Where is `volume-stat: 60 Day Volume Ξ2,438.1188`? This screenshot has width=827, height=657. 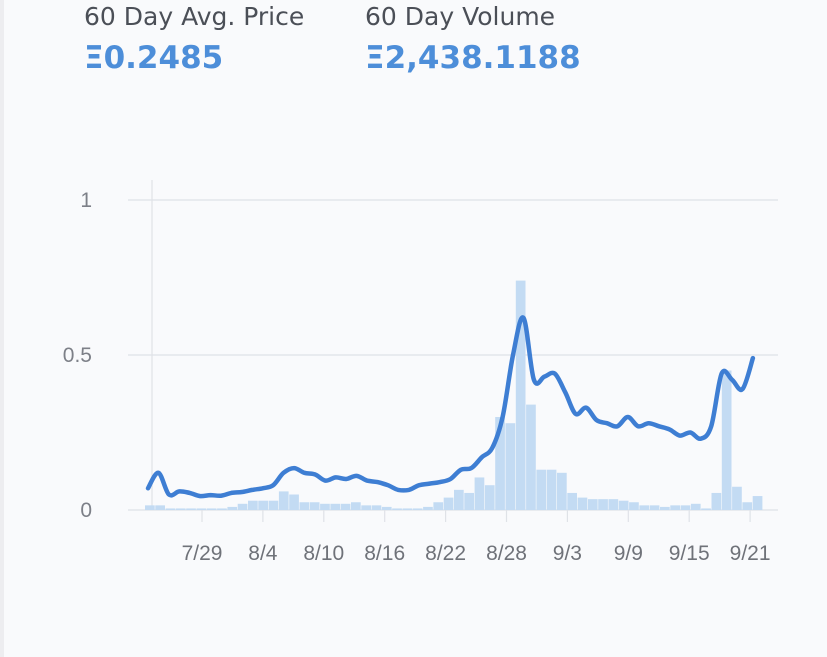
volume-stat: 60 Day Volume Ξ2,438.1188 is located at coordinates (473, 40).